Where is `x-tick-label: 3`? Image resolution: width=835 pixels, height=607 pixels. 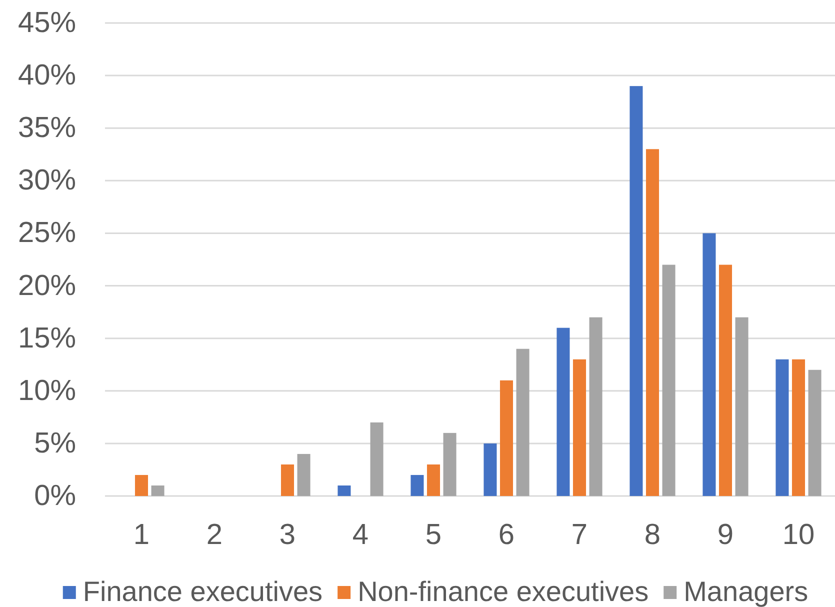
x-tick-label: 3 is located at coordinates (287, 535).